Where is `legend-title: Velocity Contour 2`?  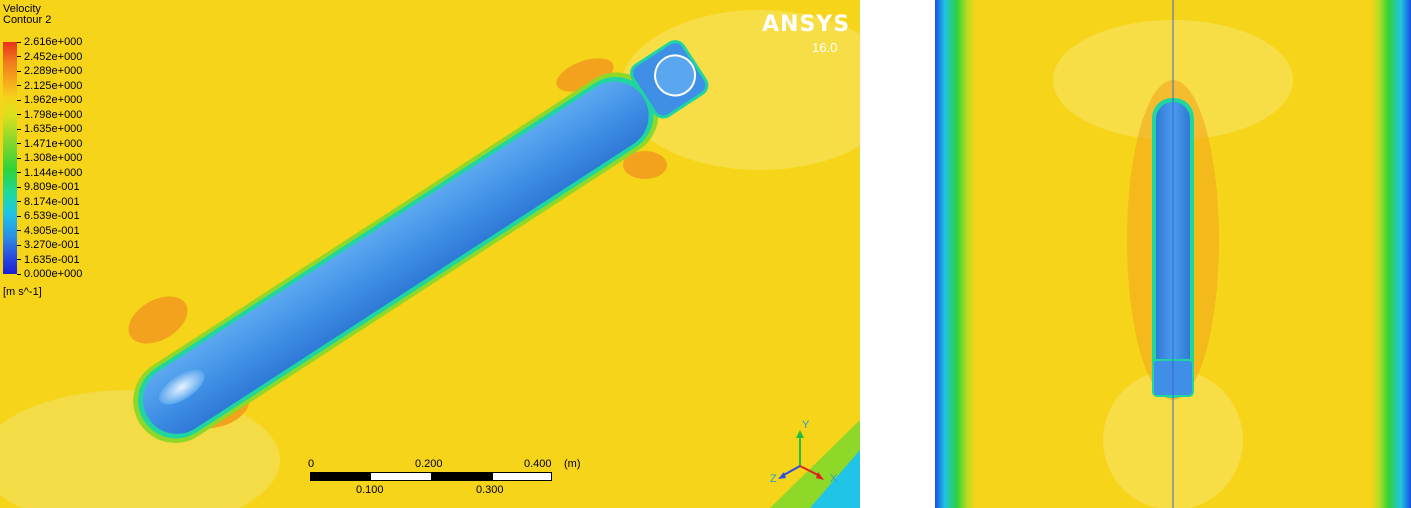
legend-title: Velocity Contour 2 is located at coordinates (27, 15).